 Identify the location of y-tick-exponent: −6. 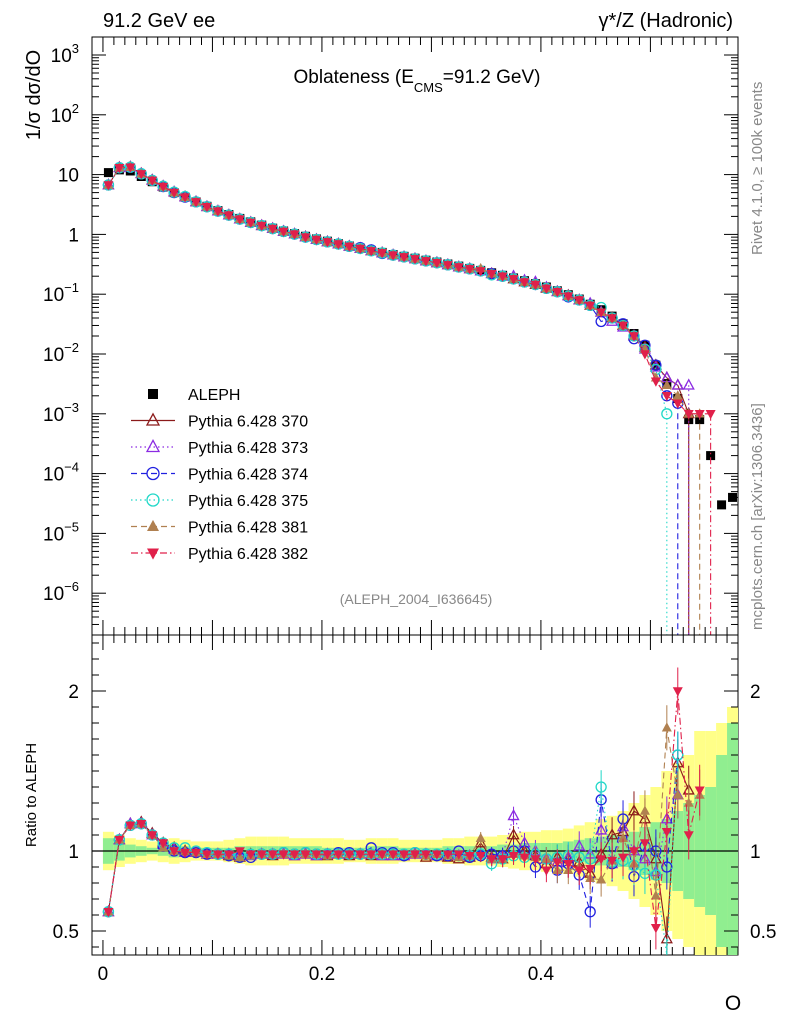
(71, 586).